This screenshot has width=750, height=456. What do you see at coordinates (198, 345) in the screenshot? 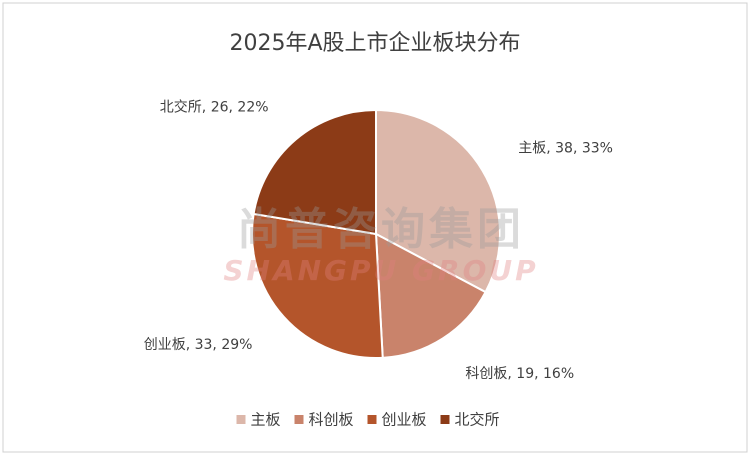
I see `data-label: 创业板, 33, 29%` at bounding box center [198, 345].